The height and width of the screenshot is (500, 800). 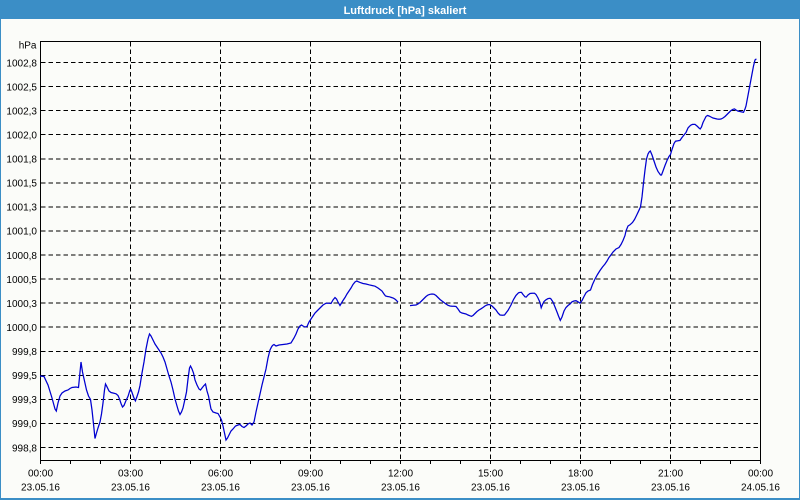 I want to click on svg-text: 1000,5, so click(x=21, y=280).